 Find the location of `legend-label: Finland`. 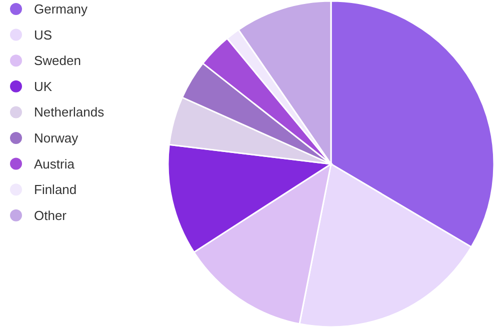

legend-label: Finland is located at coordinates (55, 190).